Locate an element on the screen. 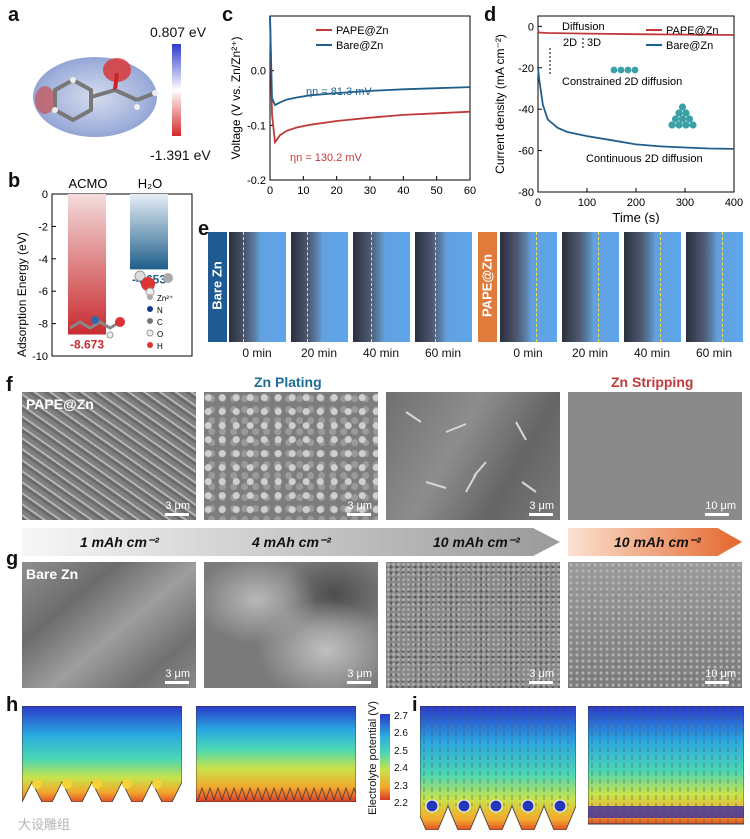  x-tick-label: 300 is located at coordinates (685, 203).